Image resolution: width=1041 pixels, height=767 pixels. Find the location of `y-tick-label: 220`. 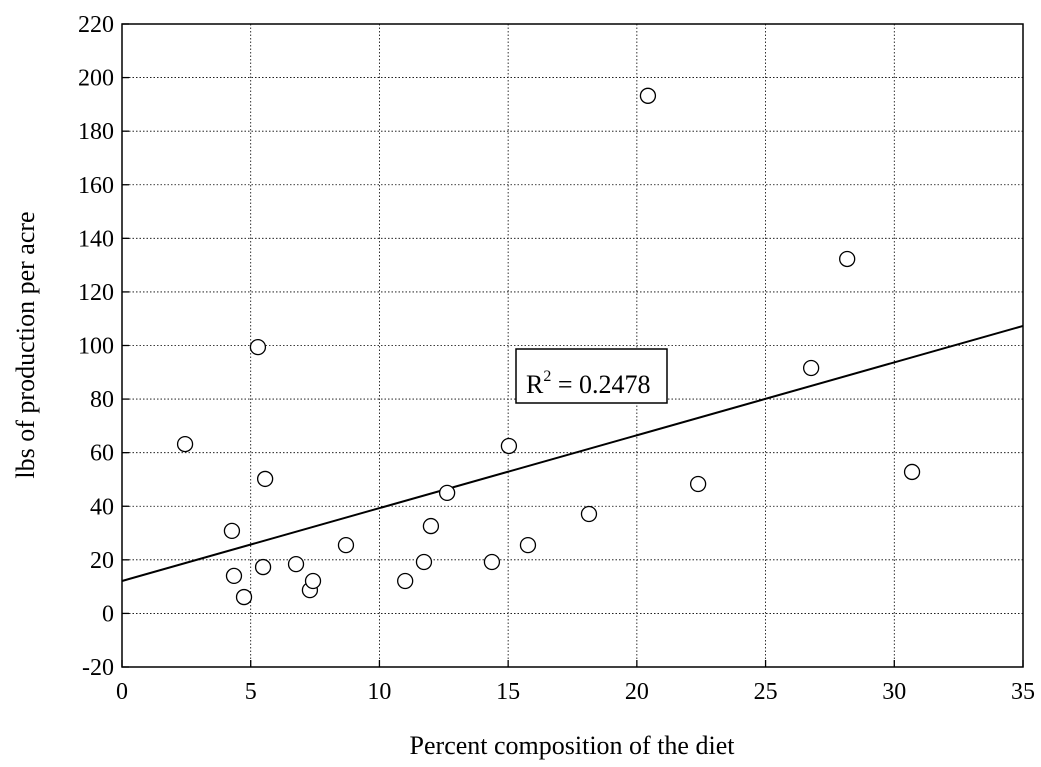

y-tick-label: 220 is located at coordinates (96, 25).